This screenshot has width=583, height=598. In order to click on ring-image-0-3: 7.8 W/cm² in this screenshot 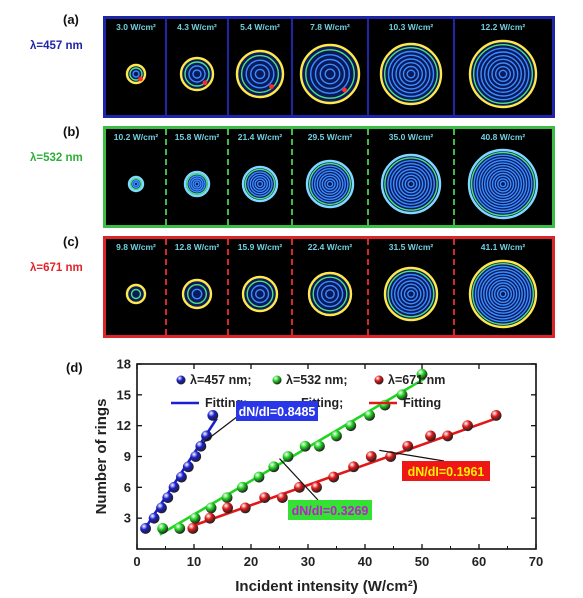, I will do `click(330, 67)`.